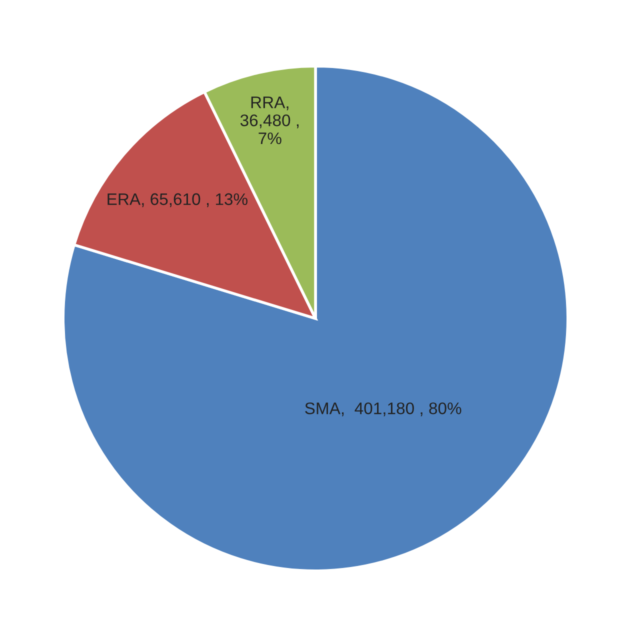  Describe the element at coordinates (178, 200) in the screenshot. I see `slice-label: ERA, 65,610 , 13%` at that location.